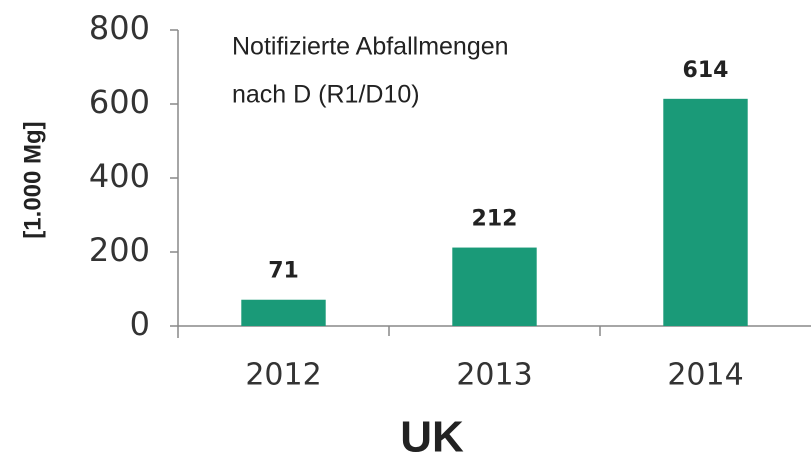  I want to click on x-tick-label: 2012, so click(283, 375).